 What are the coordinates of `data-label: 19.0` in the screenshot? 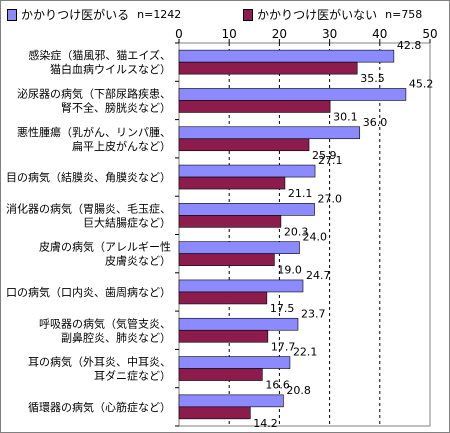 It's located at (289, 270).